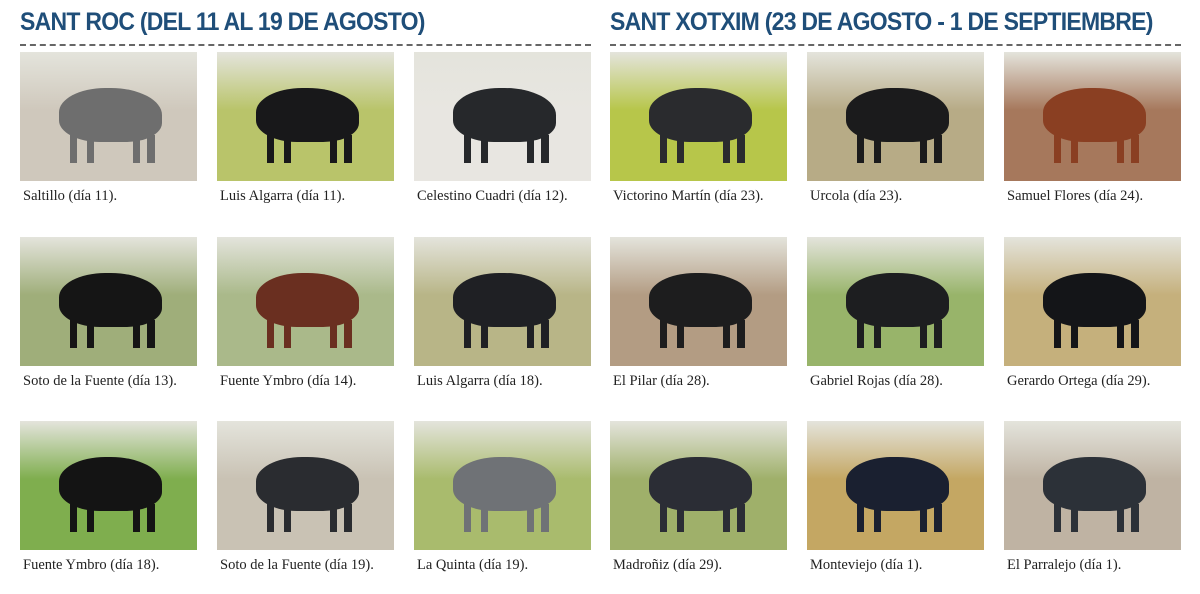  What do you see at coordinates (866, 565) in the screenshot?
I see `bull-caption: Monteviejo (día 1).` at bounding box center [866, 565].